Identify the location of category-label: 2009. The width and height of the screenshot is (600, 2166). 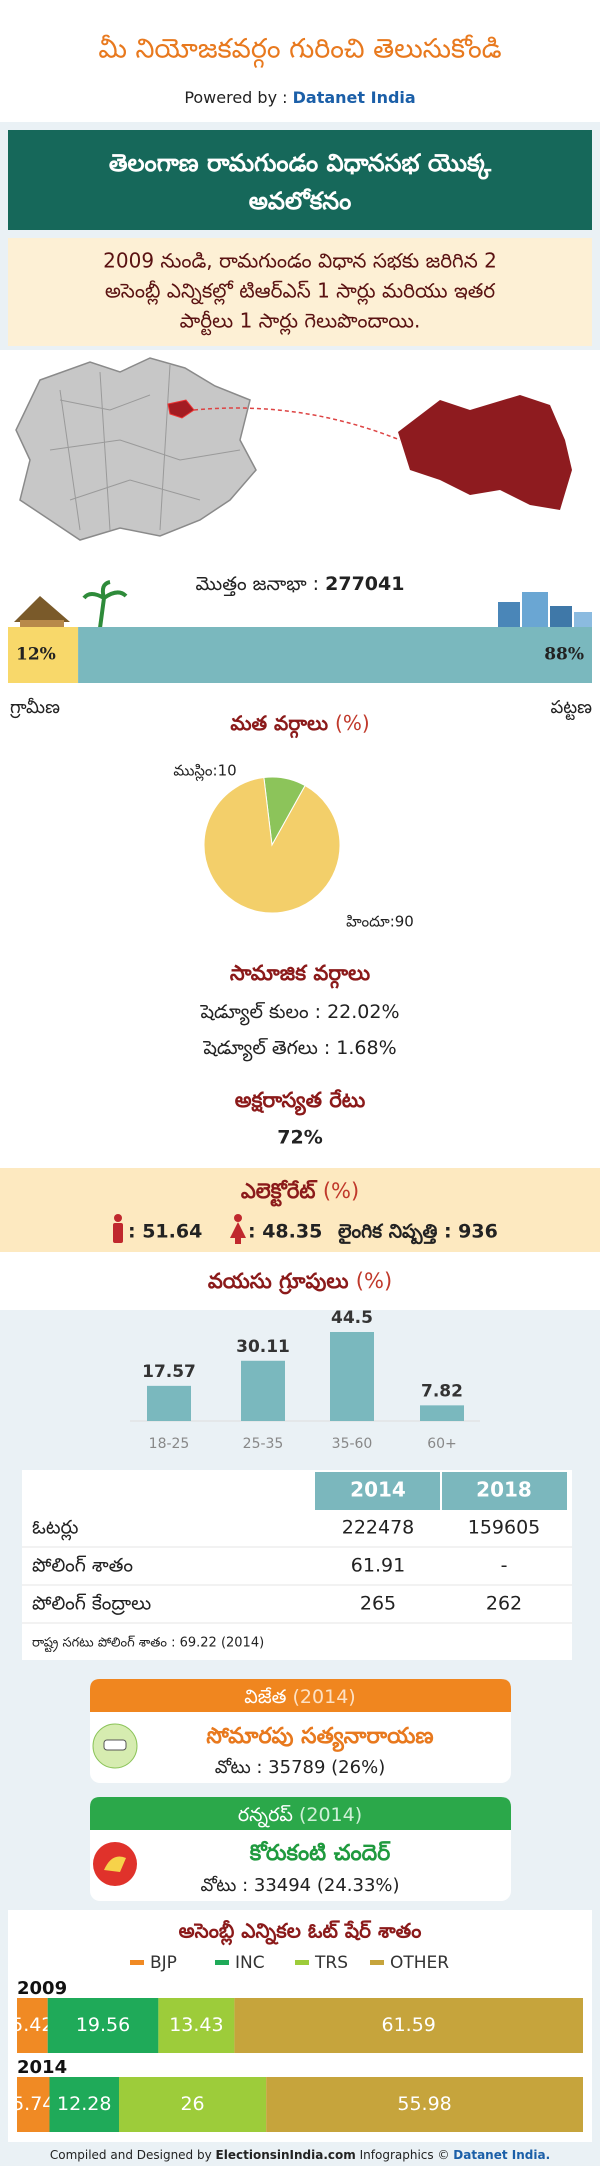
(42, 1988).